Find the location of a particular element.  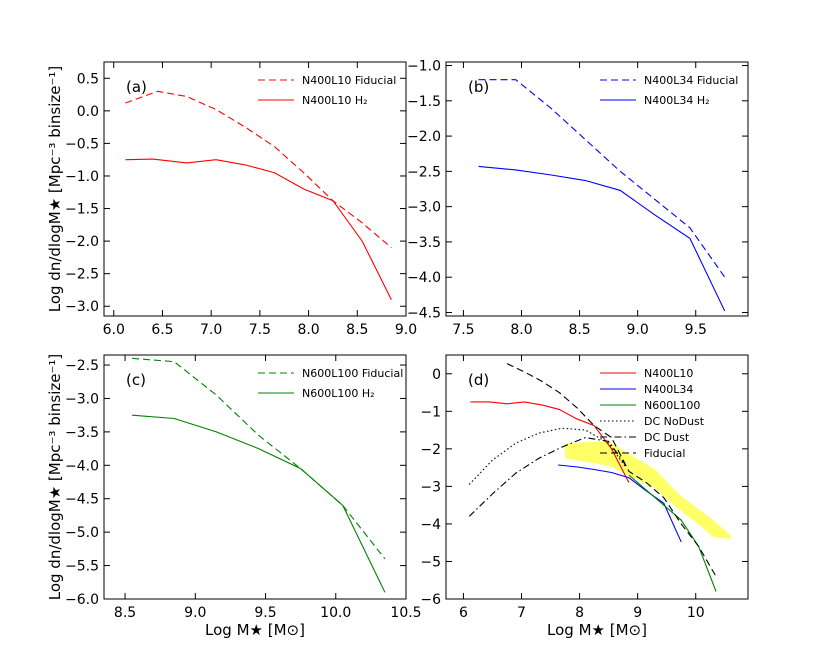

legend-label: N400L10 H₂ is located at coordinates (335, 100).